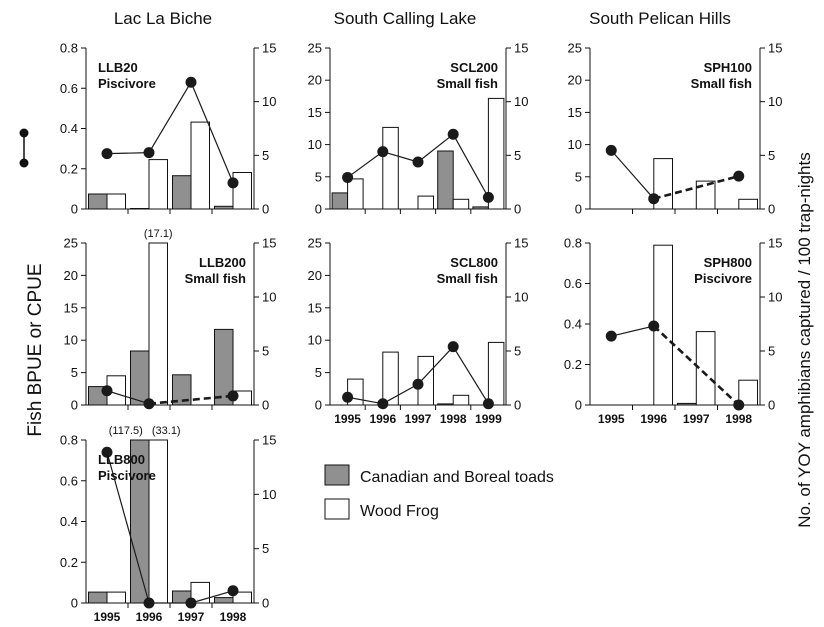 The height and width of the screenshot is (627, 824). Describe the element at coordinates (35, 349) in the screenshot. I see `left-axis-title: Fish BPUE or CPUE` at that location.